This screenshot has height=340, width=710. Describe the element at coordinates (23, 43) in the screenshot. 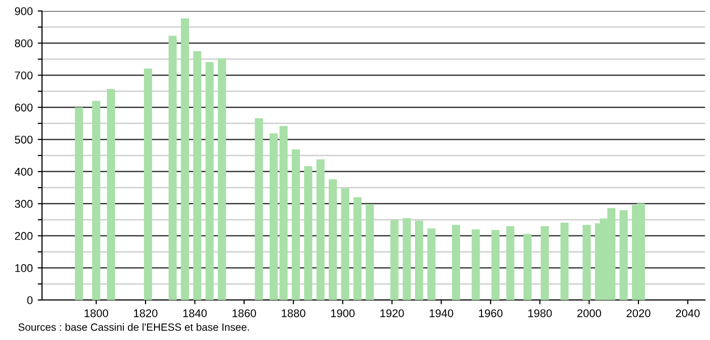

I see `y-tick-label: 800` at that location.